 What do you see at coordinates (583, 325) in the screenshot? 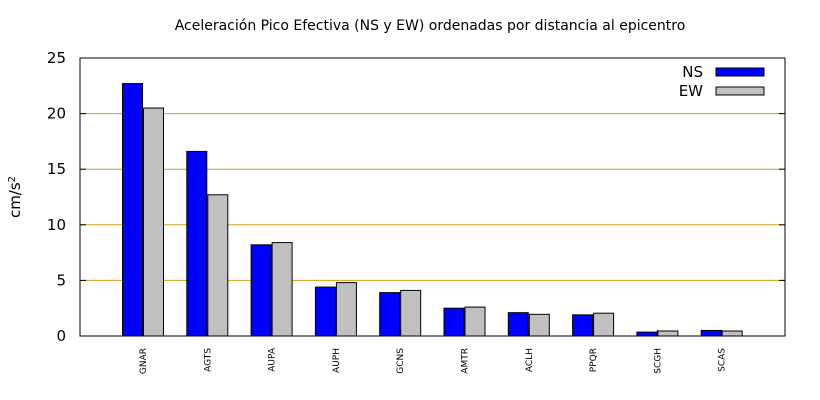
I see `bar-ns-ppqr` at bounding box center [583, 325].